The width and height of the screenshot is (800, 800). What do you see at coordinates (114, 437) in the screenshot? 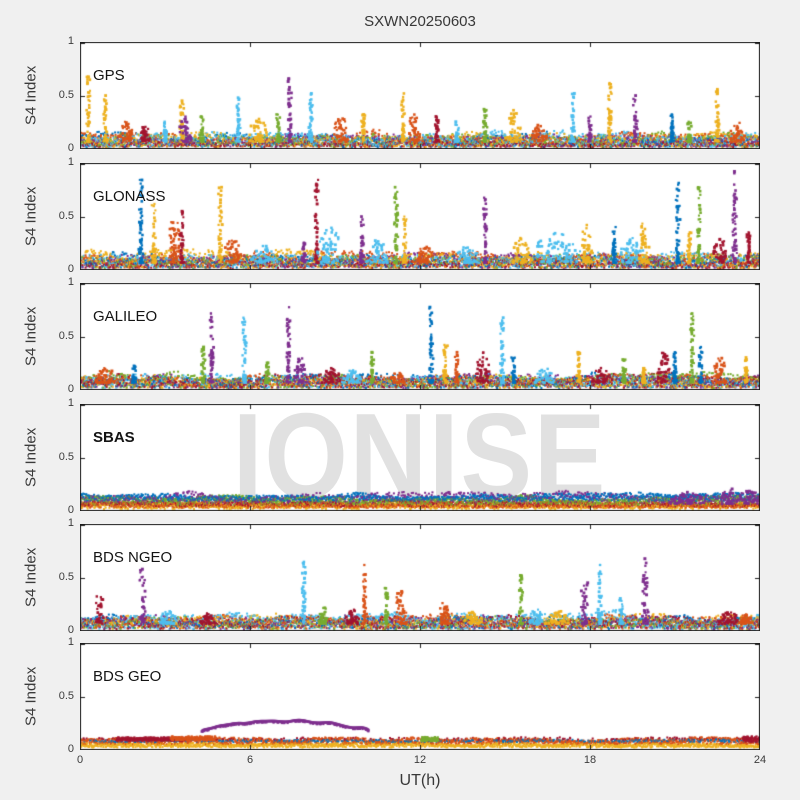
I see `panel-label-sbas: SBAS` at bounding box center [114, 437].